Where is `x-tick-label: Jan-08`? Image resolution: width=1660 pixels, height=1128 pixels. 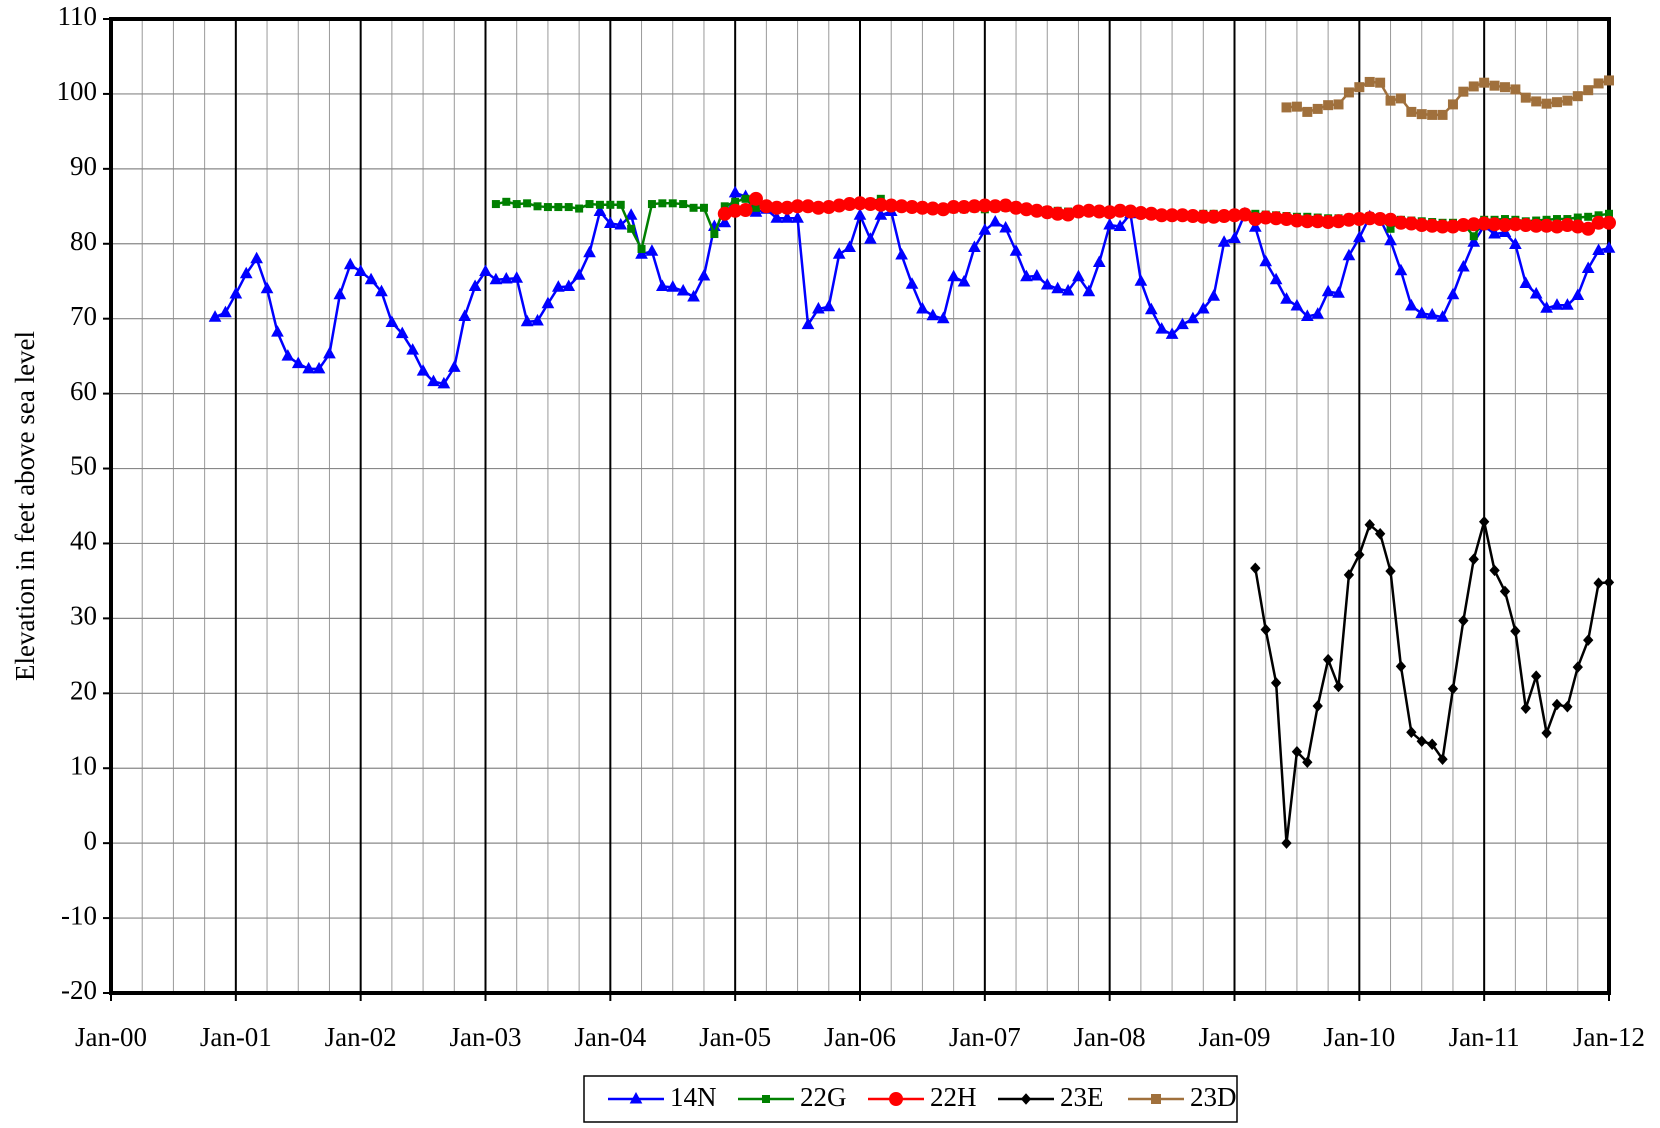 x-tick-label: Jan-08 is located at coordinates (1110, 1037).